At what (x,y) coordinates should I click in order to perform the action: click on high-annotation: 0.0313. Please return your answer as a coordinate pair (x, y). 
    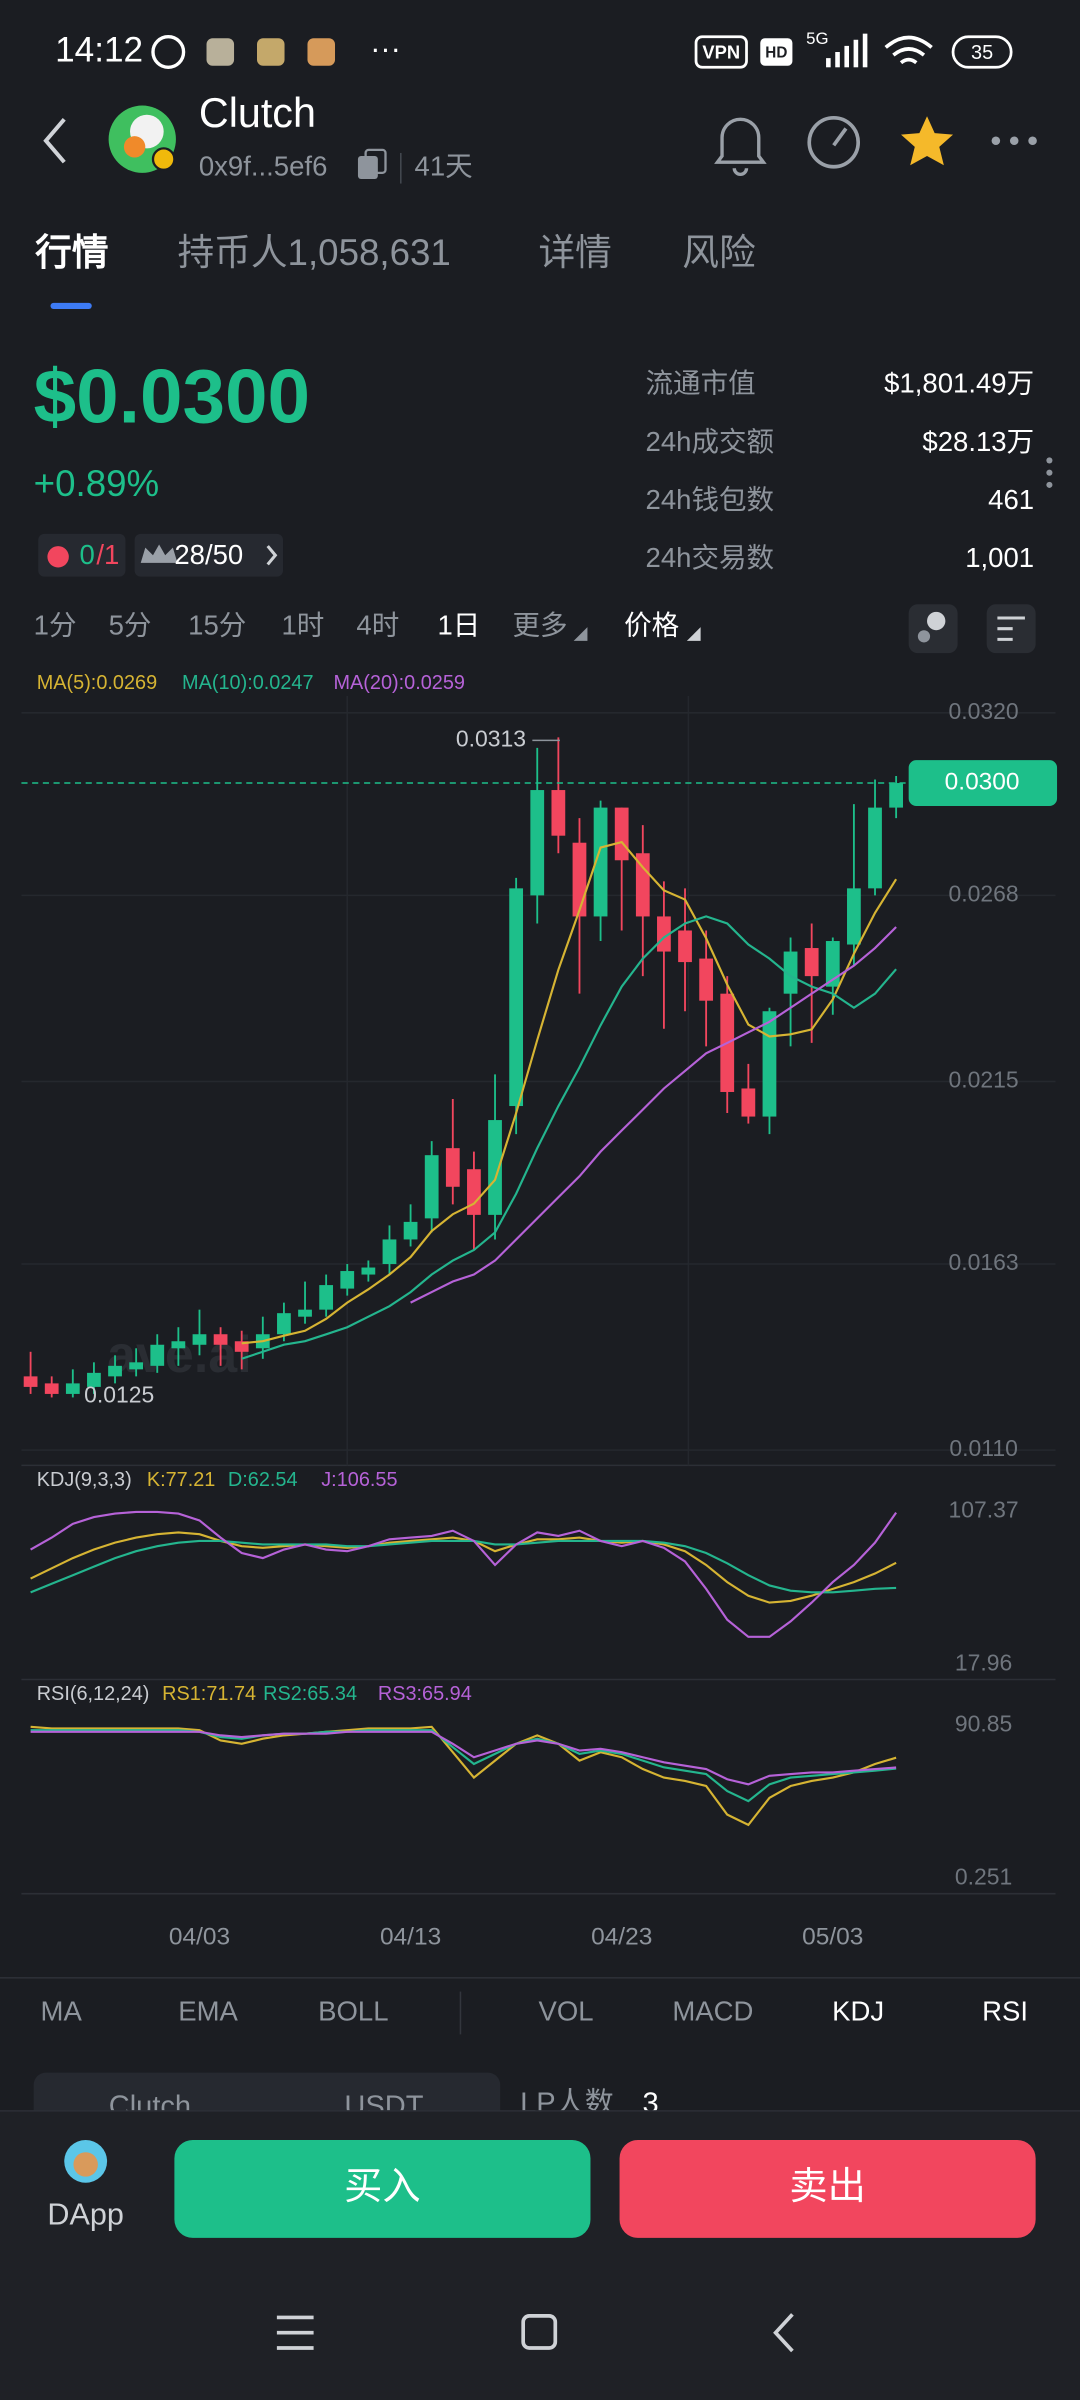
    Looking at the image, I should click on (491, 738).